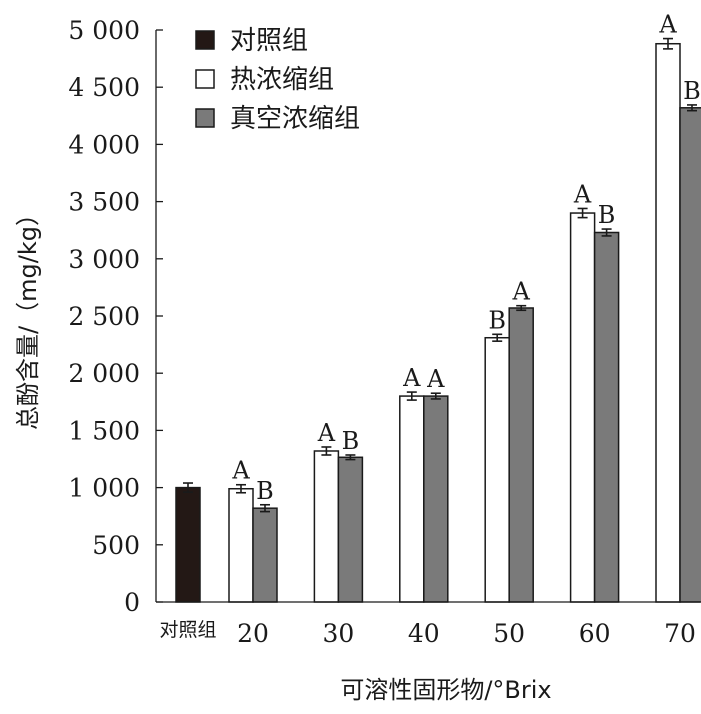  Describe the element at coordinates (269, 41) in the screenshot. I see `legend-label: 对照组` at that location.